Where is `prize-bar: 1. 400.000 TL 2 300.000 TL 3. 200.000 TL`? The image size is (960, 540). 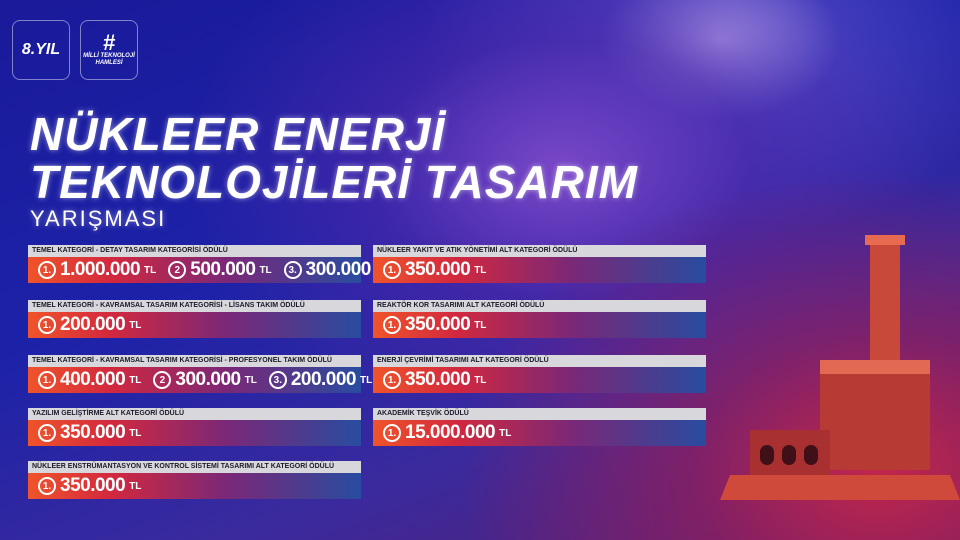 prize-bar: 1. 400.000 TL 2 300.000 TL 3. 200.000 TL is located at coordinates (200, 380).